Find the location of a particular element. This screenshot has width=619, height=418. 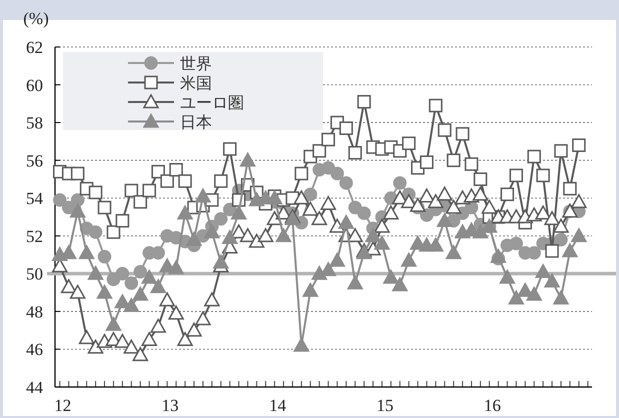

y-tick-label: 50 is located at coordinates (34, 274).